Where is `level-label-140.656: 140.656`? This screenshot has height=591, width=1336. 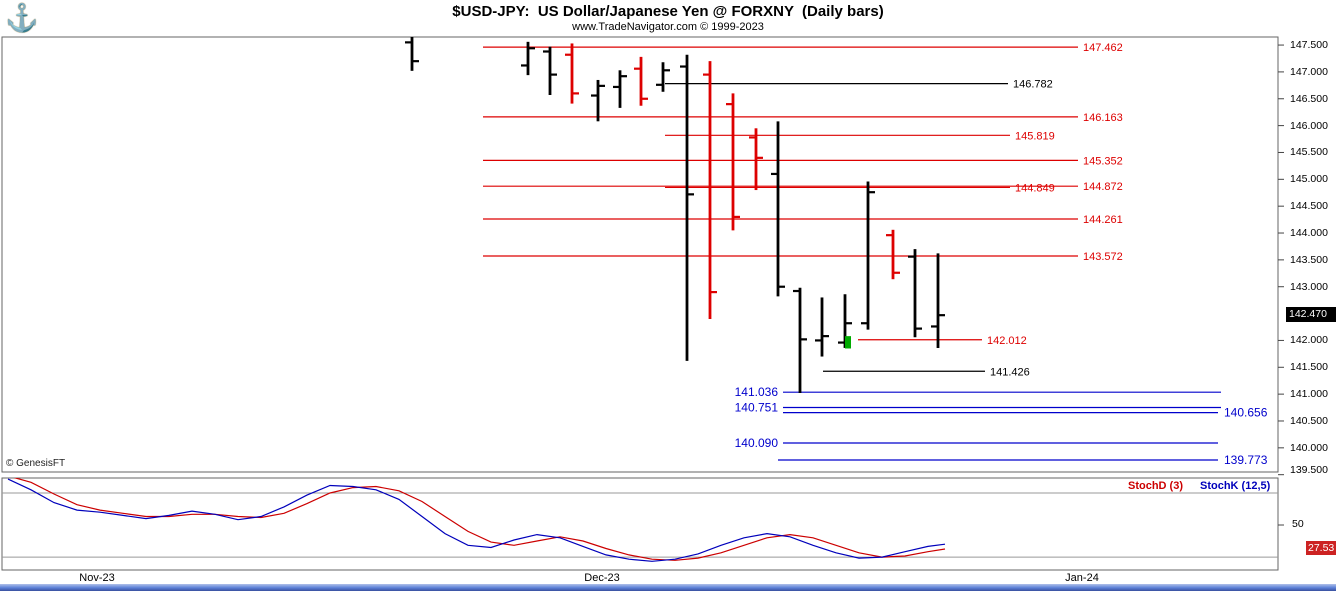
level-label-140.656: 140.656 is located at coordinates (1246, 413).